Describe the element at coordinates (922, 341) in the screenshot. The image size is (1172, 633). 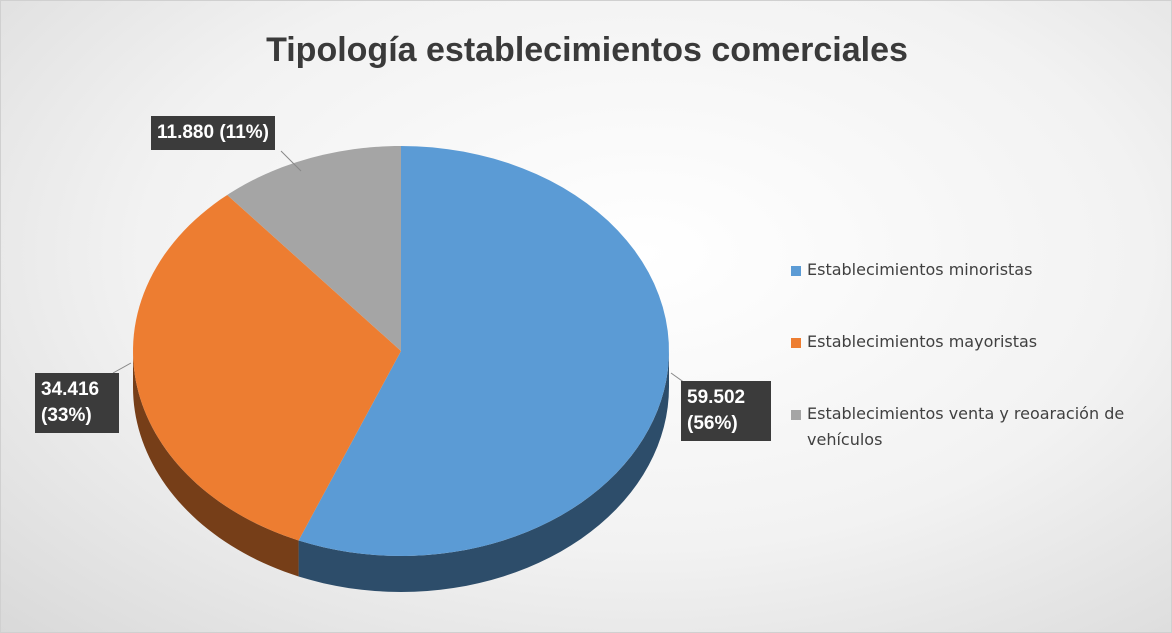
I see `legend-label: Establecimientos mayoristas` at that location.